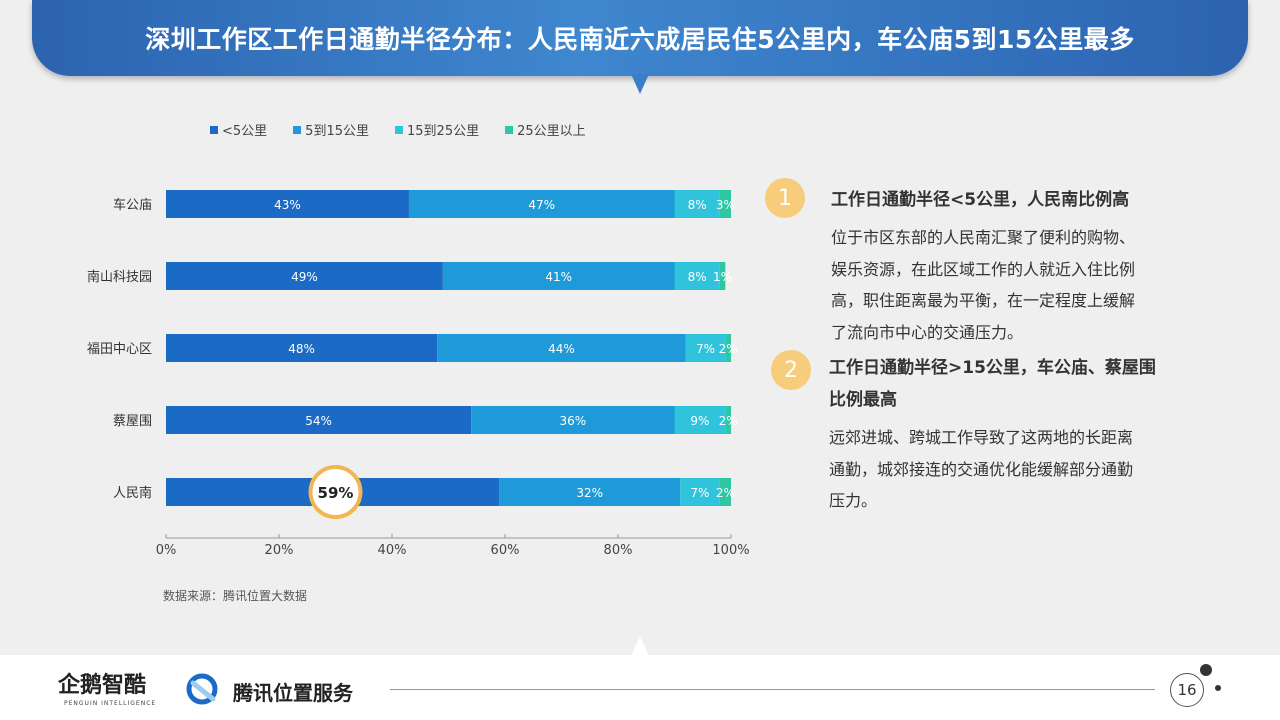 Image resolution: width=1280 pixels, height=720 pixels. What do you see at coordinates (992, 384) in the screenshot?
I see `note-2-heading: 工作日通勤半径>15公里，车公庙、蔡屋围 比例最高` at bounding box center [992, 384].